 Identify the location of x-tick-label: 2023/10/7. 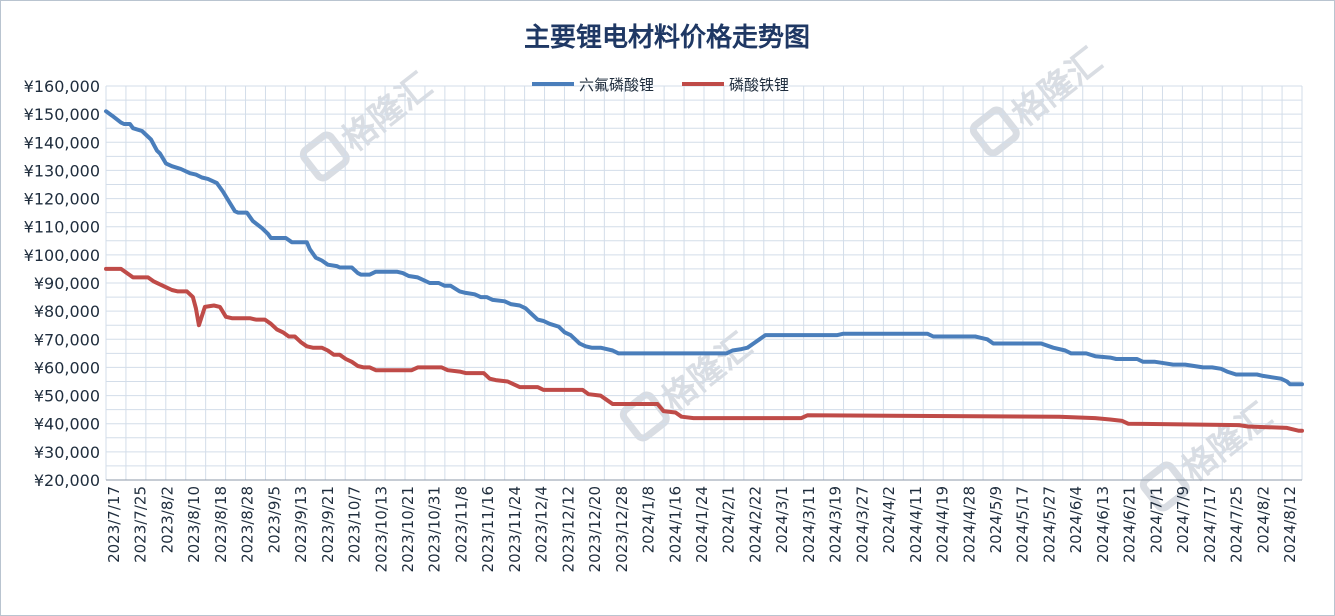
(355, 524).